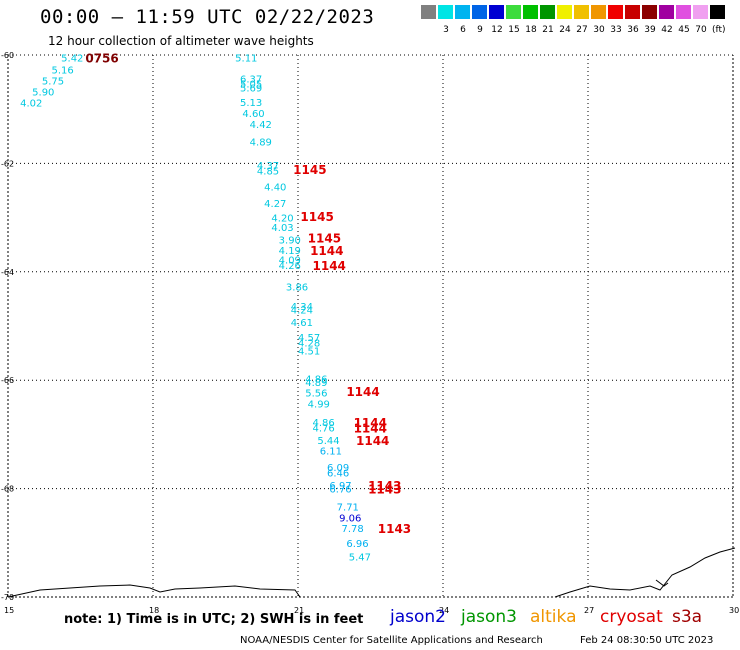  Describe the element at coordinates (684, 30) in the screenshot. I see `legend-label: 45` at that location.